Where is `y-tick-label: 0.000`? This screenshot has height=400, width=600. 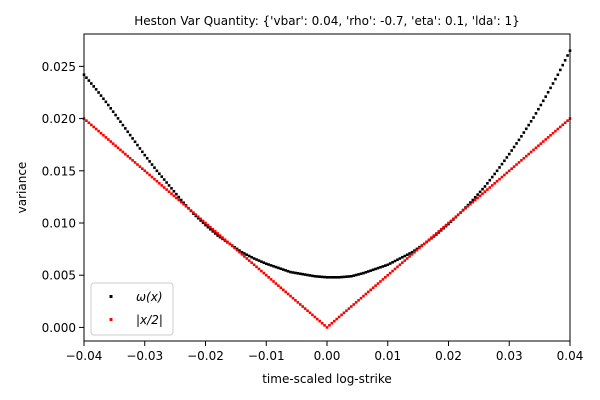 y-tick-label: 0.000 is located at coordinates (59, 328).